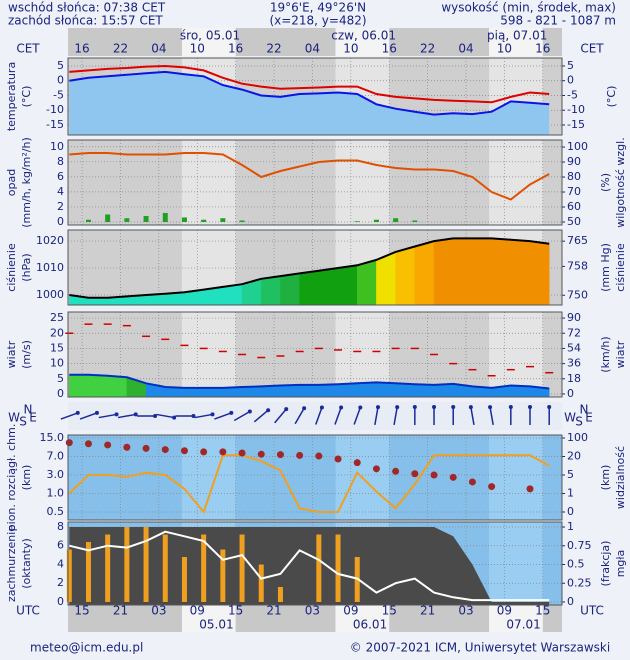  I want to click on compass-letter: N, so click(28, 410).